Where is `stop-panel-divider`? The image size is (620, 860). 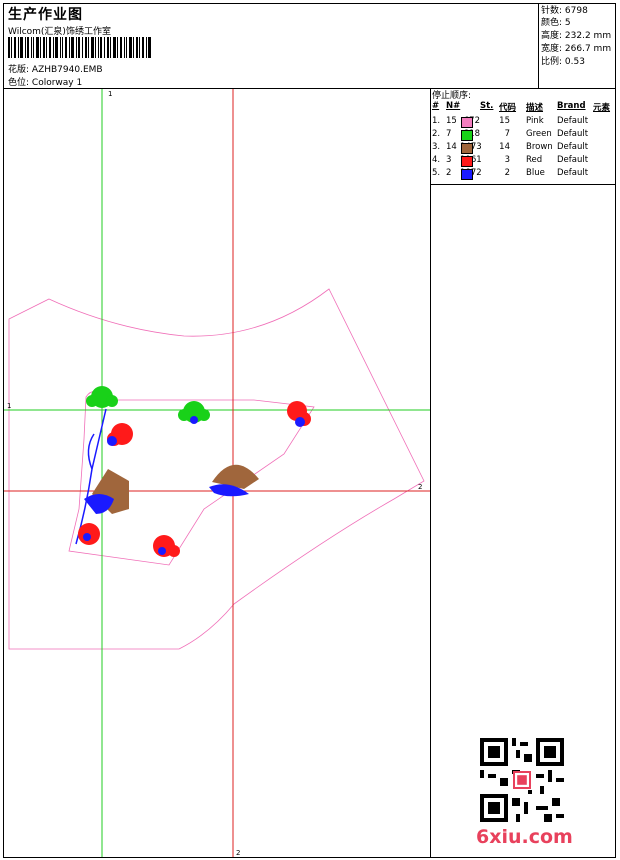 stop-panel-divider is located at coordinates (430, 473).